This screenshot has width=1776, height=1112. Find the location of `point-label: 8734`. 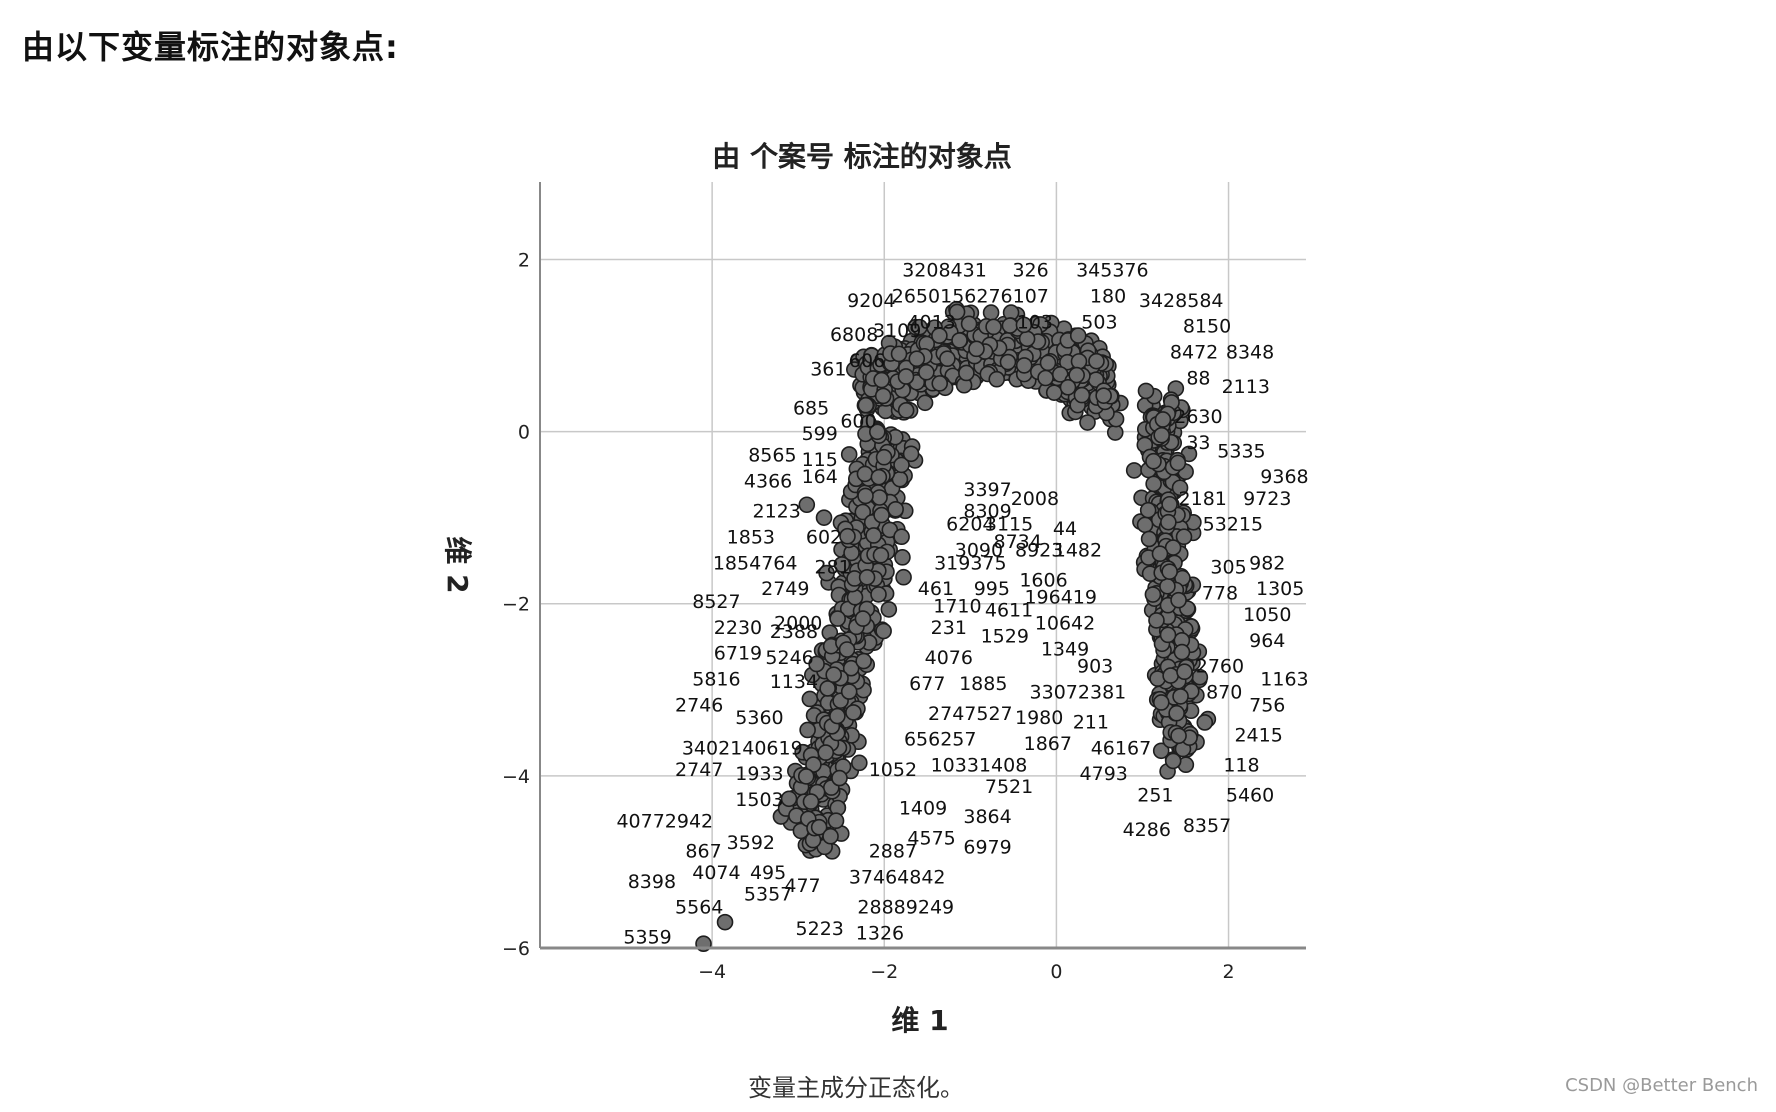

point-label: 8734 is located at coordinates (1017, 542).